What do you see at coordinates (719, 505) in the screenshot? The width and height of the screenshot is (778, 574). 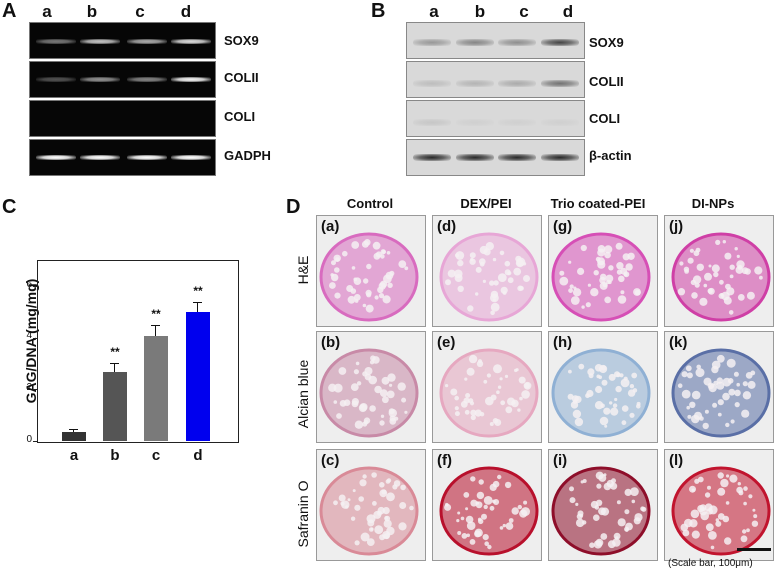 I see `histology-tile: (l)` at bounding box center [719, 505].